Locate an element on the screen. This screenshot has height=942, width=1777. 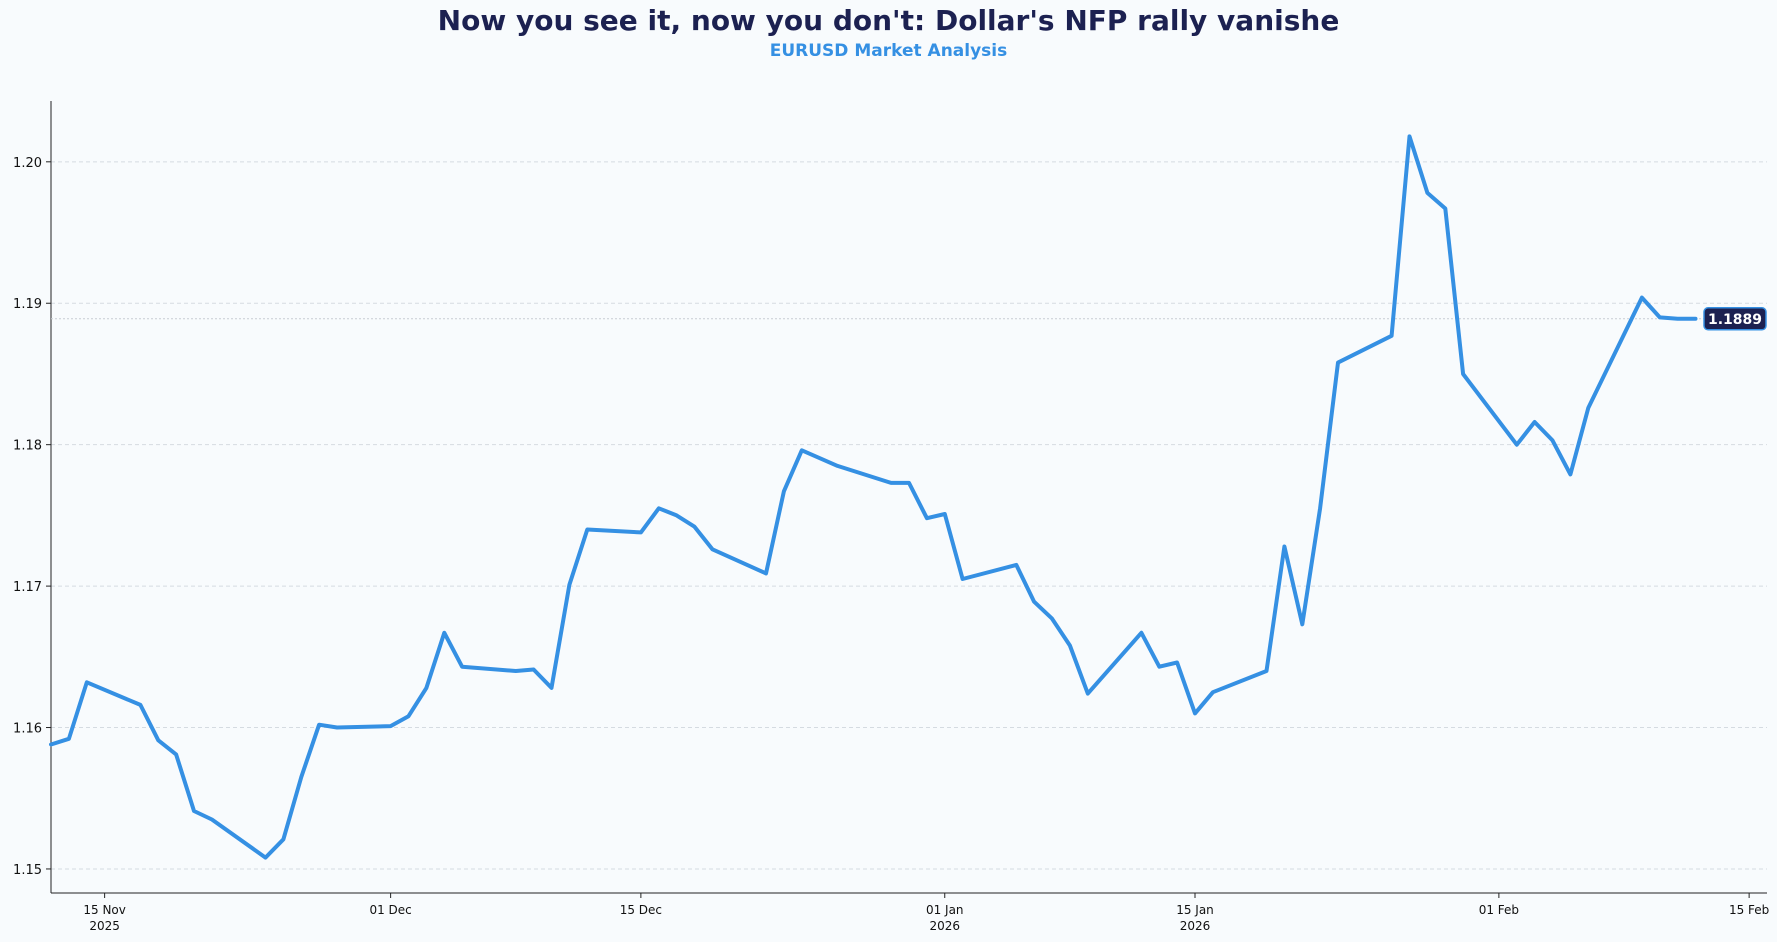
x-tick-label: 01 Dec is located at coordinates (390, 910).